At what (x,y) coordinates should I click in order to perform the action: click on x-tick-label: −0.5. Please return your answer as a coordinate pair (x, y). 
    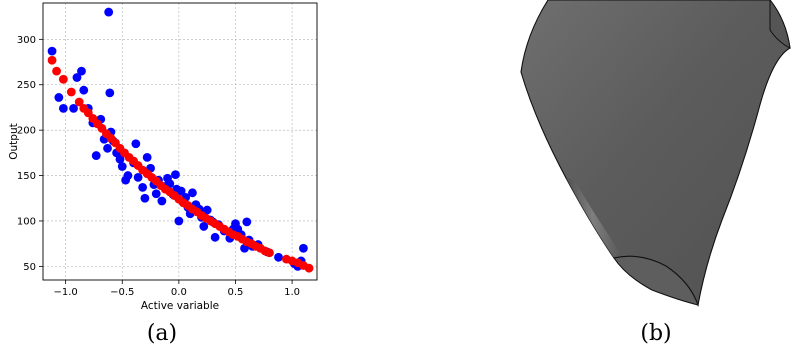
    Looking at the image, I should click on (122, 292).